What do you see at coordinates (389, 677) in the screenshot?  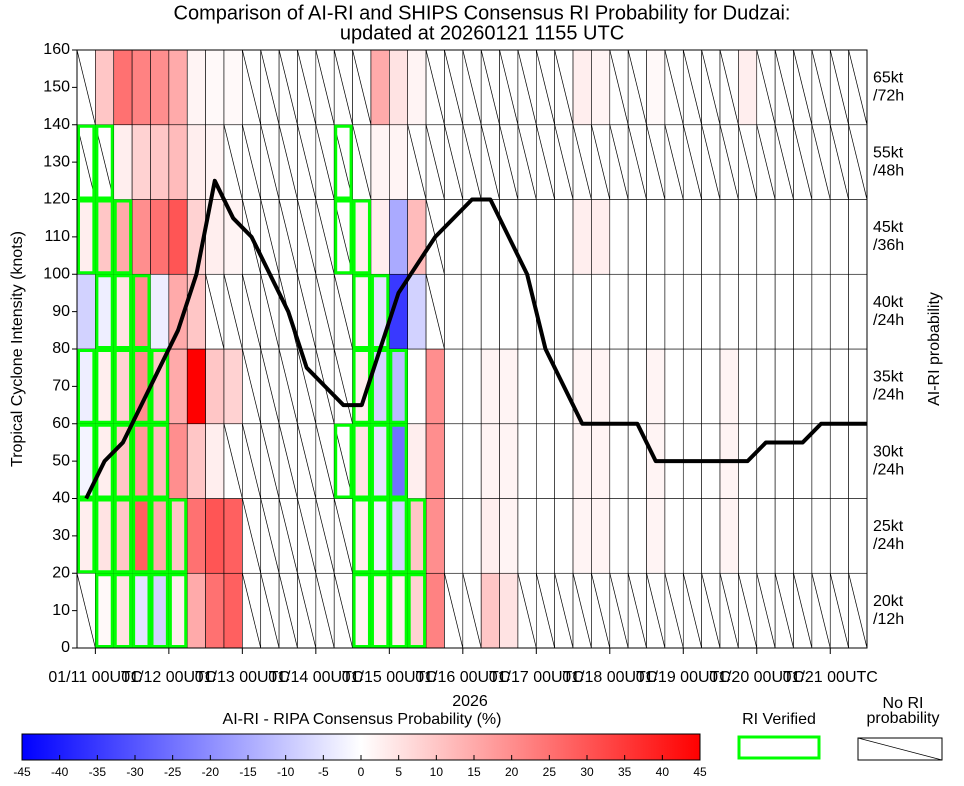 I see `x-tick-label: 01/15 00UTC` at bounding box center [389, 677].